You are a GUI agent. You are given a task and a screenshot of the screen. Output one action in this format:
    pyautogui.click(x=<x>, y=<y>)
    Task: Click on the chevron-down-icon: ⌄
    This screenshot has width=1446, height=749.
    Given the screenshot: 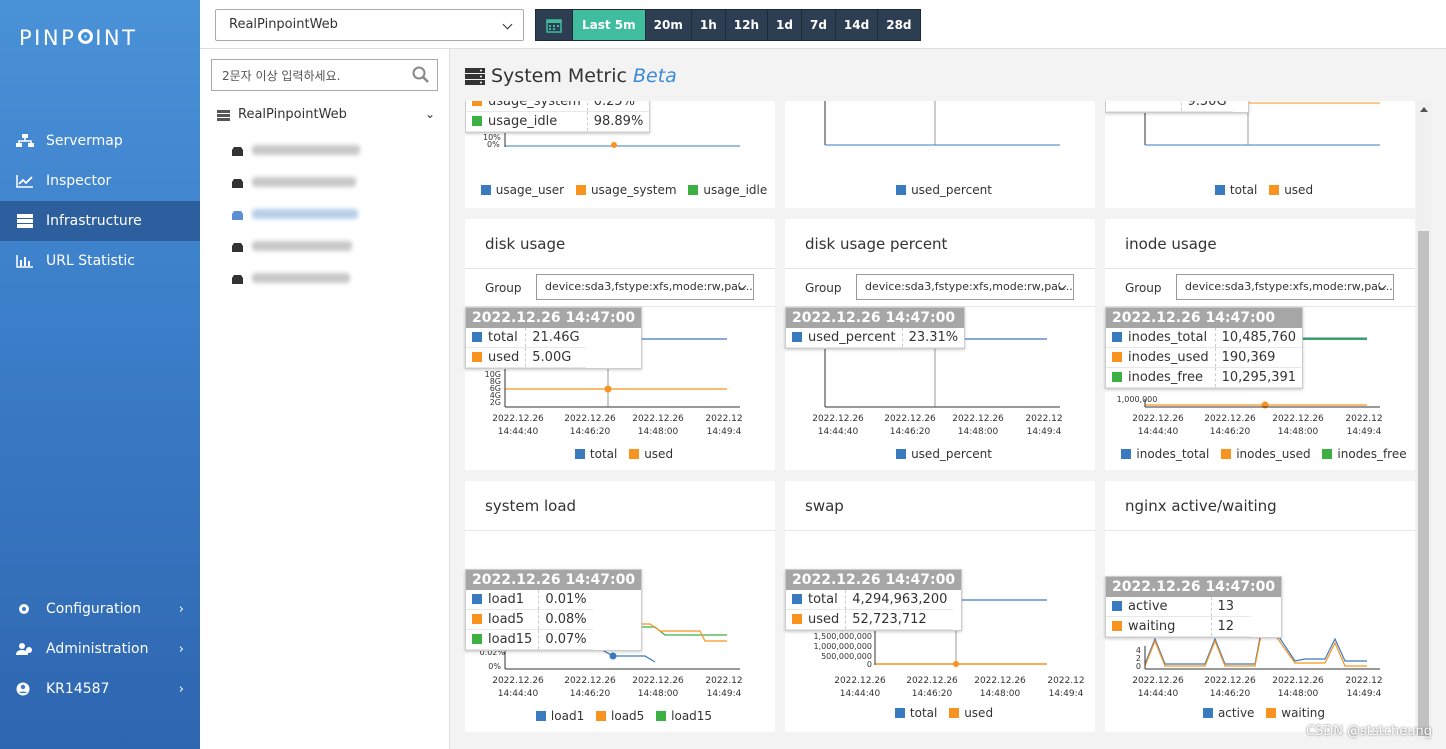 What is the action you would take?
    pyautogui.click(x=429, y=114)
    